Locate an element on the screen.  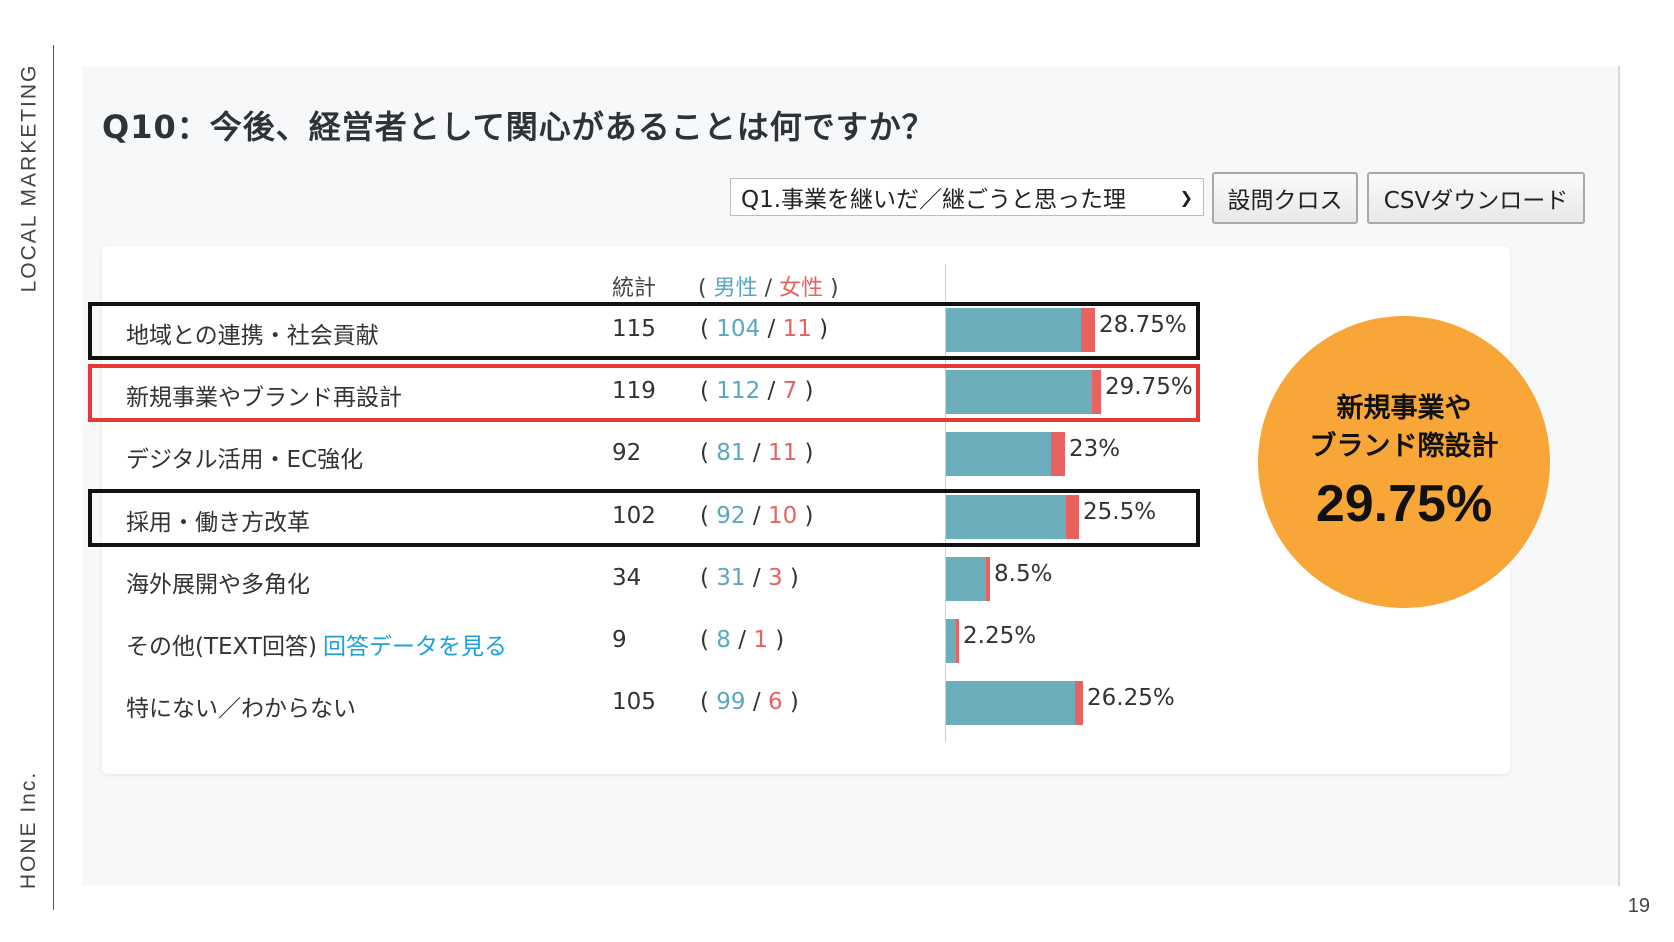
female-count: 7 is located at coordinates (790, 391).